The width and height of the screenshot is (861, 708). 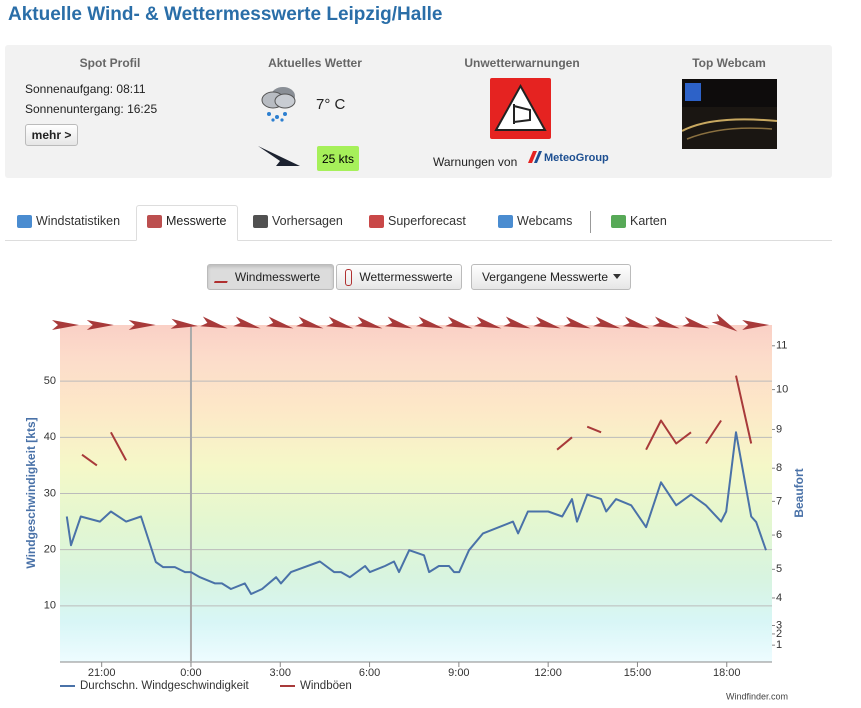 What do you see at coordinates (548, 673) in the screenshot?
I see `x-tick-label: 12:00` at bounding box center [548, 673].